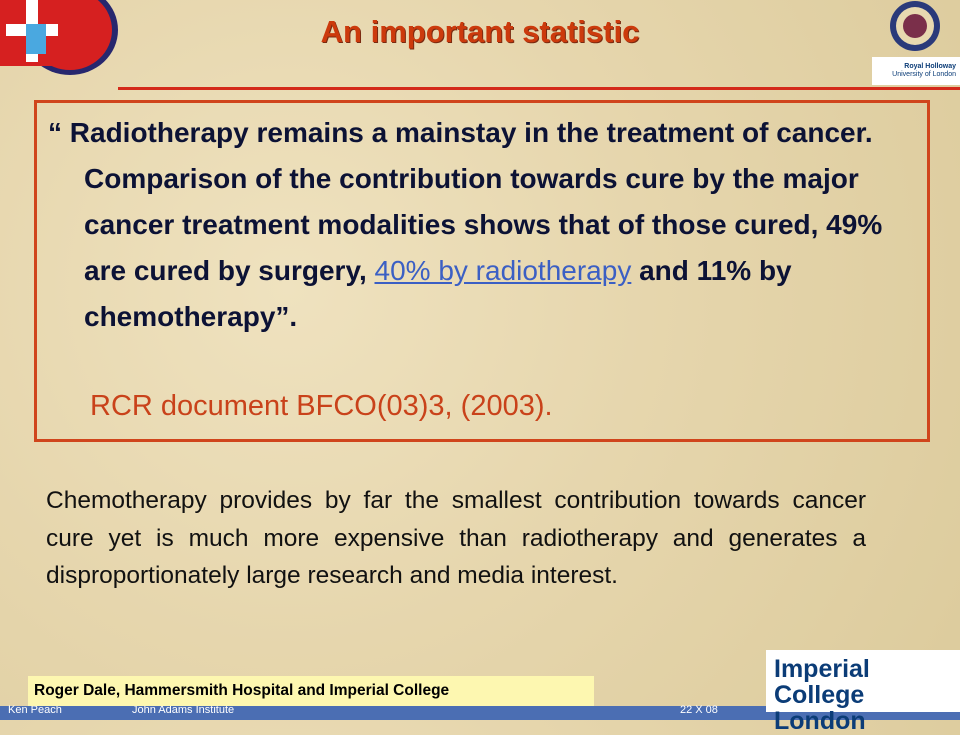  Describe the element at coordinates (924, 74) in the screenshot. I see `logo-text: University of London` at that location.